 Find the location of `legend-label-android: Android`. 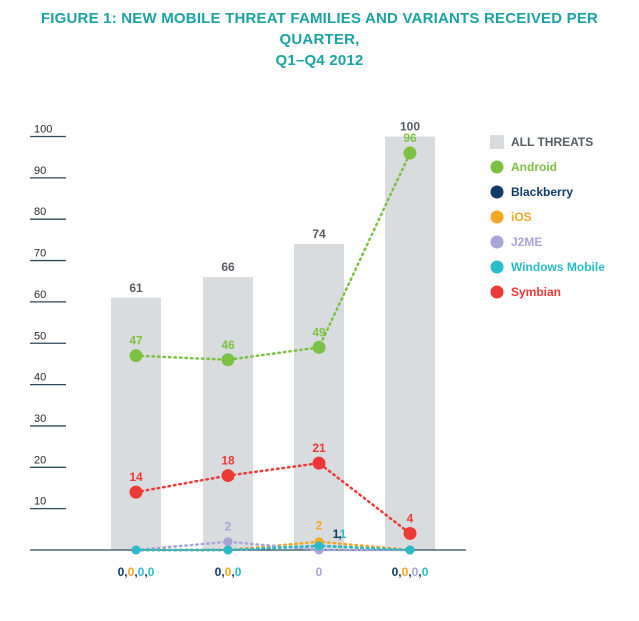

legend-label-android: Android is located at coordinates (534, 167).